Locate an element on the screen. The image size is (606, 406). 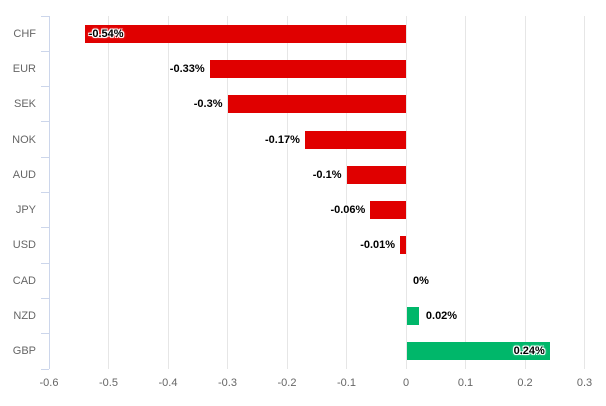
category-label: USD is located at coordinates (24, 245).